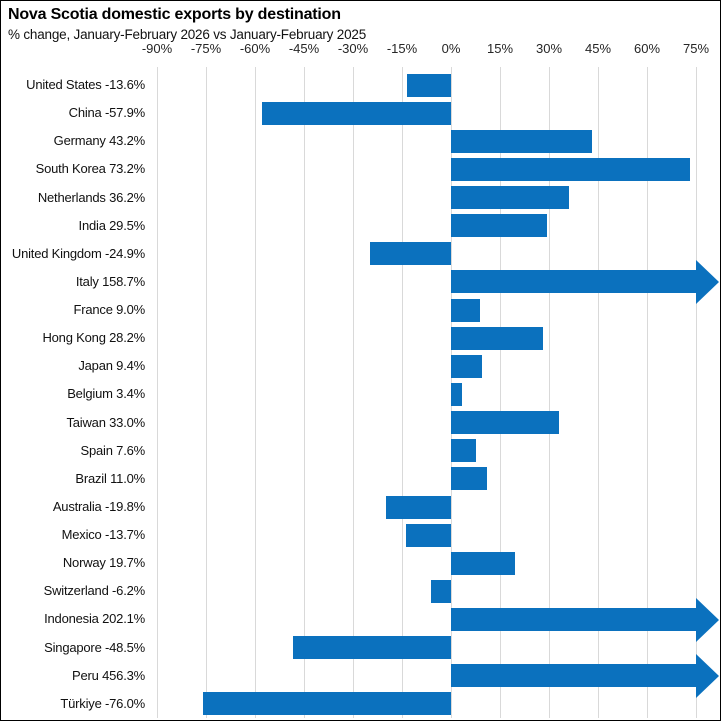 Image resolution: width=721 pixels, height=722 pixels. What do you see at coordinates (78, 253) in the screenshot?
I see `country-label: United Kingdom -24.9%` at bounding box center [78, 253].